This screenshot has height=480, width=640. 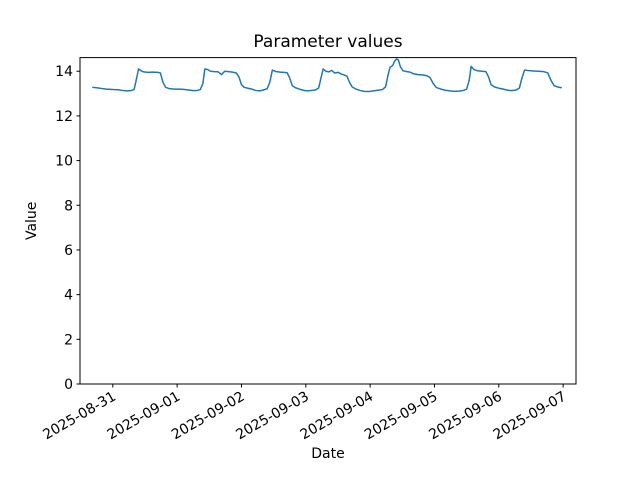 I want to click on y-tick-label: 0, so click(x=68, y=385).